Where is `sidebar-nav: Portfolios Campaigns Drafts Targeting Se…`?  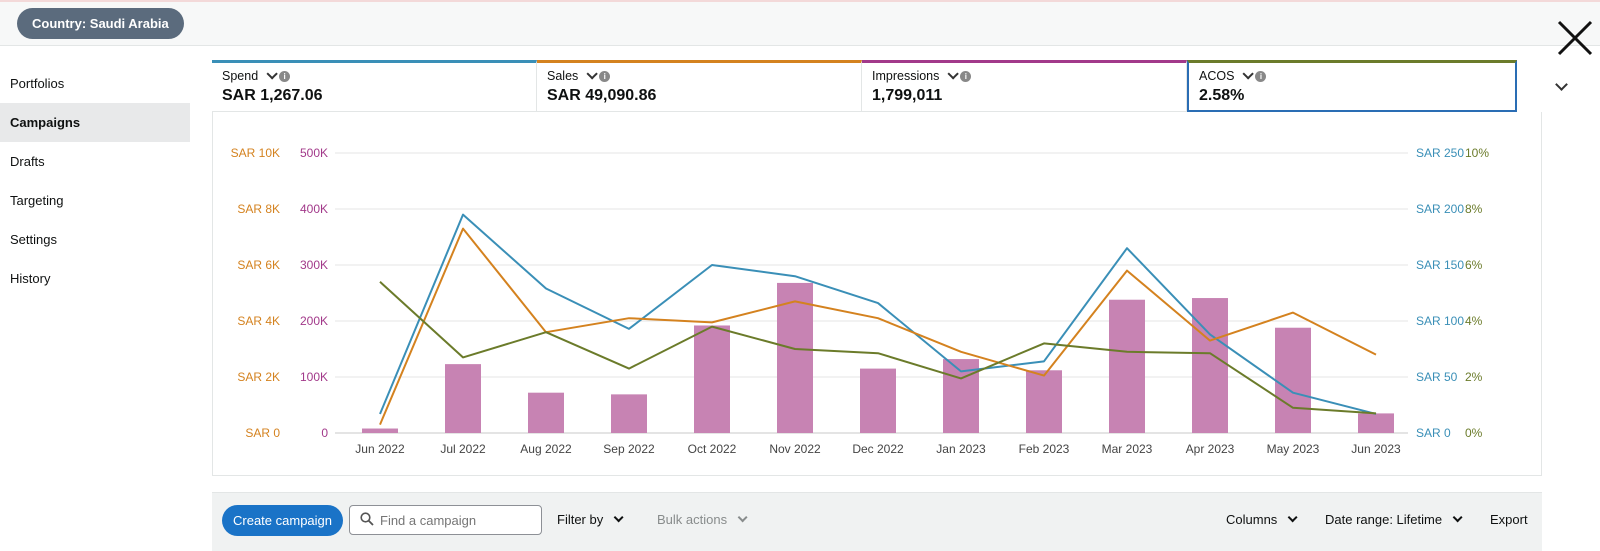 sidebar-nav: Portfolios Campaigns Drafts Targeting Se… is located at coordinates (95, 181).